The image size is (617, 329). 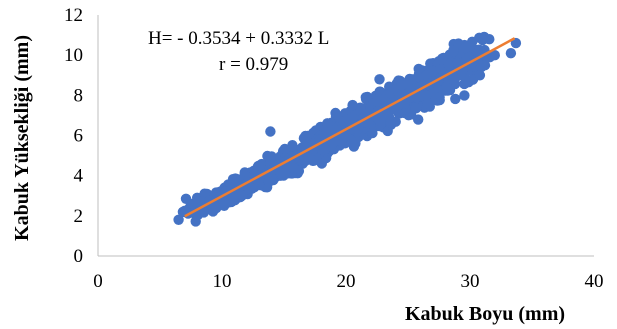 What do you see at coordinates (73, 15) in the screenshot?
I see `y-tick-label: 12` at bounding box center [73, 15].